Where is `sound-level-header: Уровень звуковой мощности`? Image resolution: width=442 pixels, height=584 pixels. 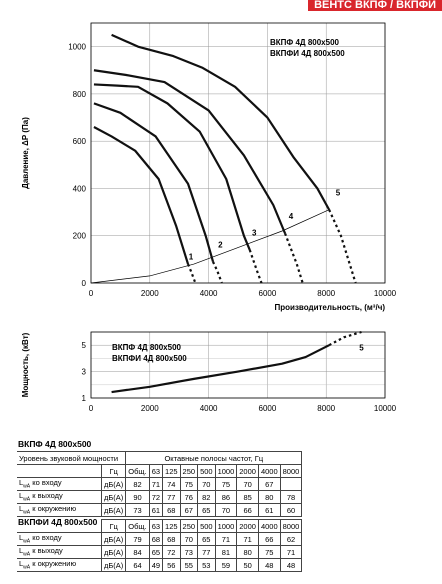
sound-level-header: Уровень звуковой мощности is located at coordinates (72, 458).